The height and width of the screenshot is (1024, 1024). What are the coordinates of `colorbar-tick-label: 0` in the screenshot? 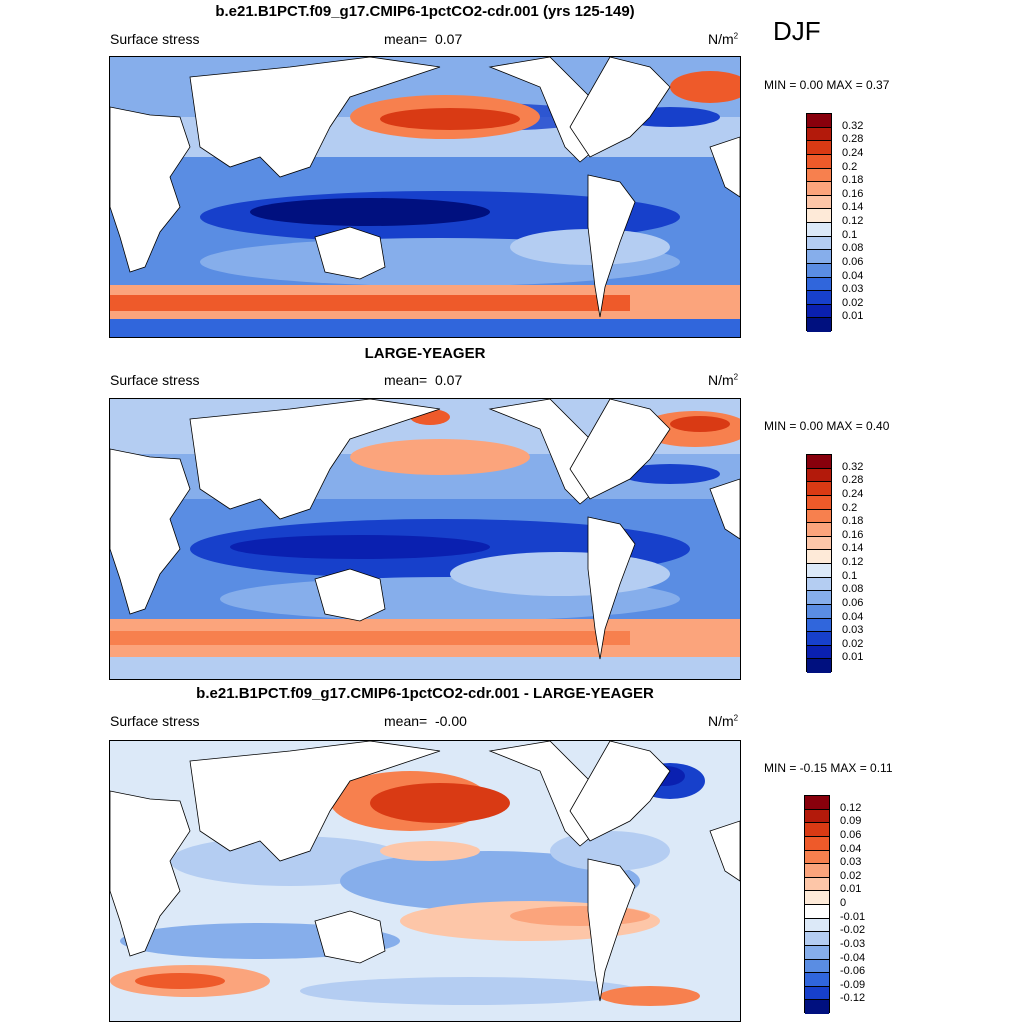 It's located at (843, 903).